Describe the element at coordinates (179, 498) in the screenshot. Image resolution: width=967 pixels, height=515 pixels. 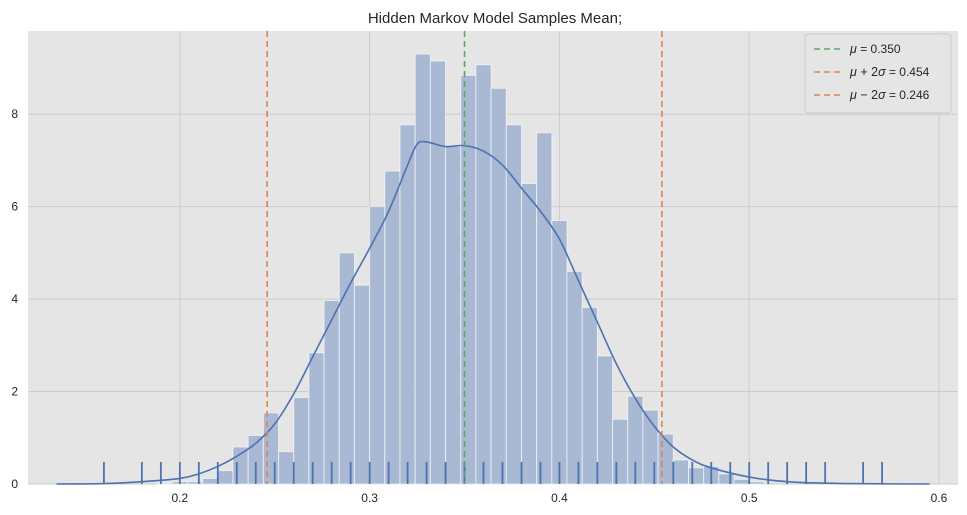
I see `x-tick-label: 0.2` at that location.